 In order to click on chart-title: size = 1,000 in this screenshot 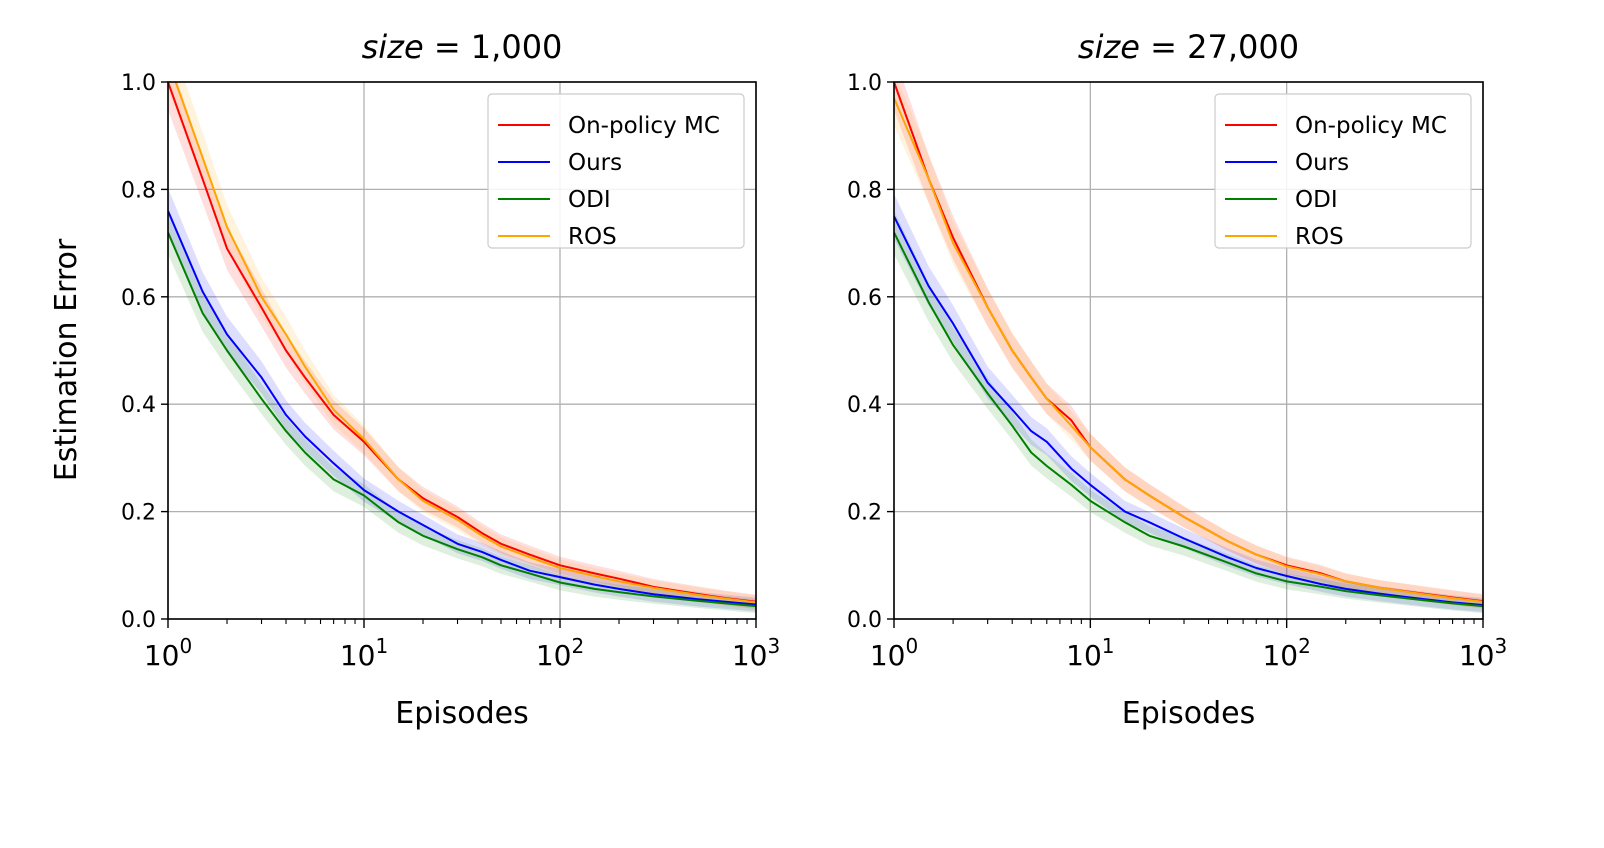, I will do `click(462, 47)`.